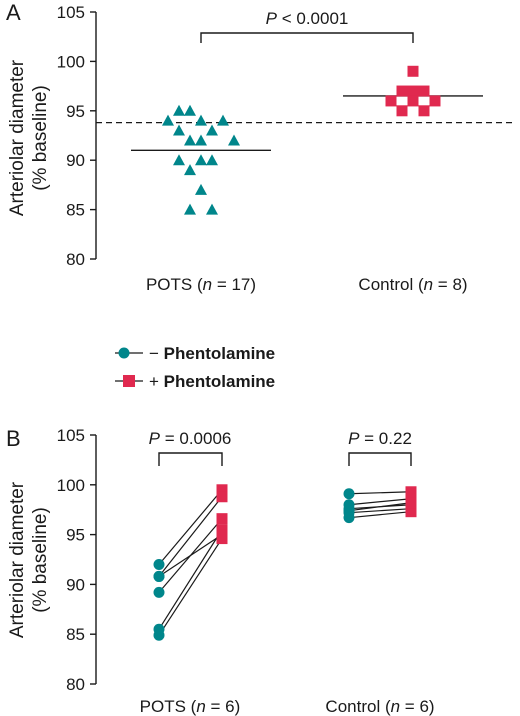 Image resolution: width=520 pixels, height=716 pixels. What do you see at coordinates (13, 438) in the screenshot?
I see `panel-b-label: B` at bounding box center [13, 438].